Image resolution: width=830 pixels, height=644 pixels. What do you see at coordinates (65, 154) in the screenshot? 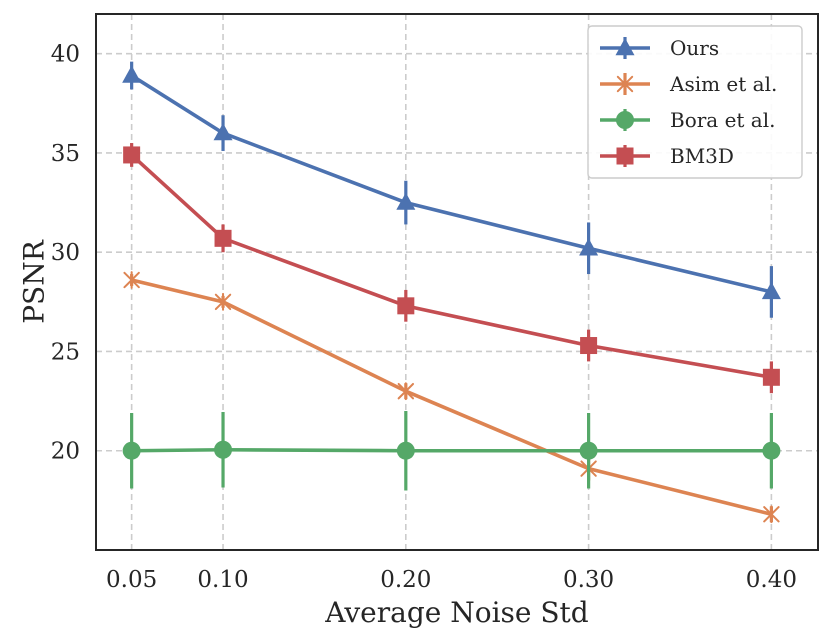
I see `y-tick-label: 35` at bounding box center [65, 154].